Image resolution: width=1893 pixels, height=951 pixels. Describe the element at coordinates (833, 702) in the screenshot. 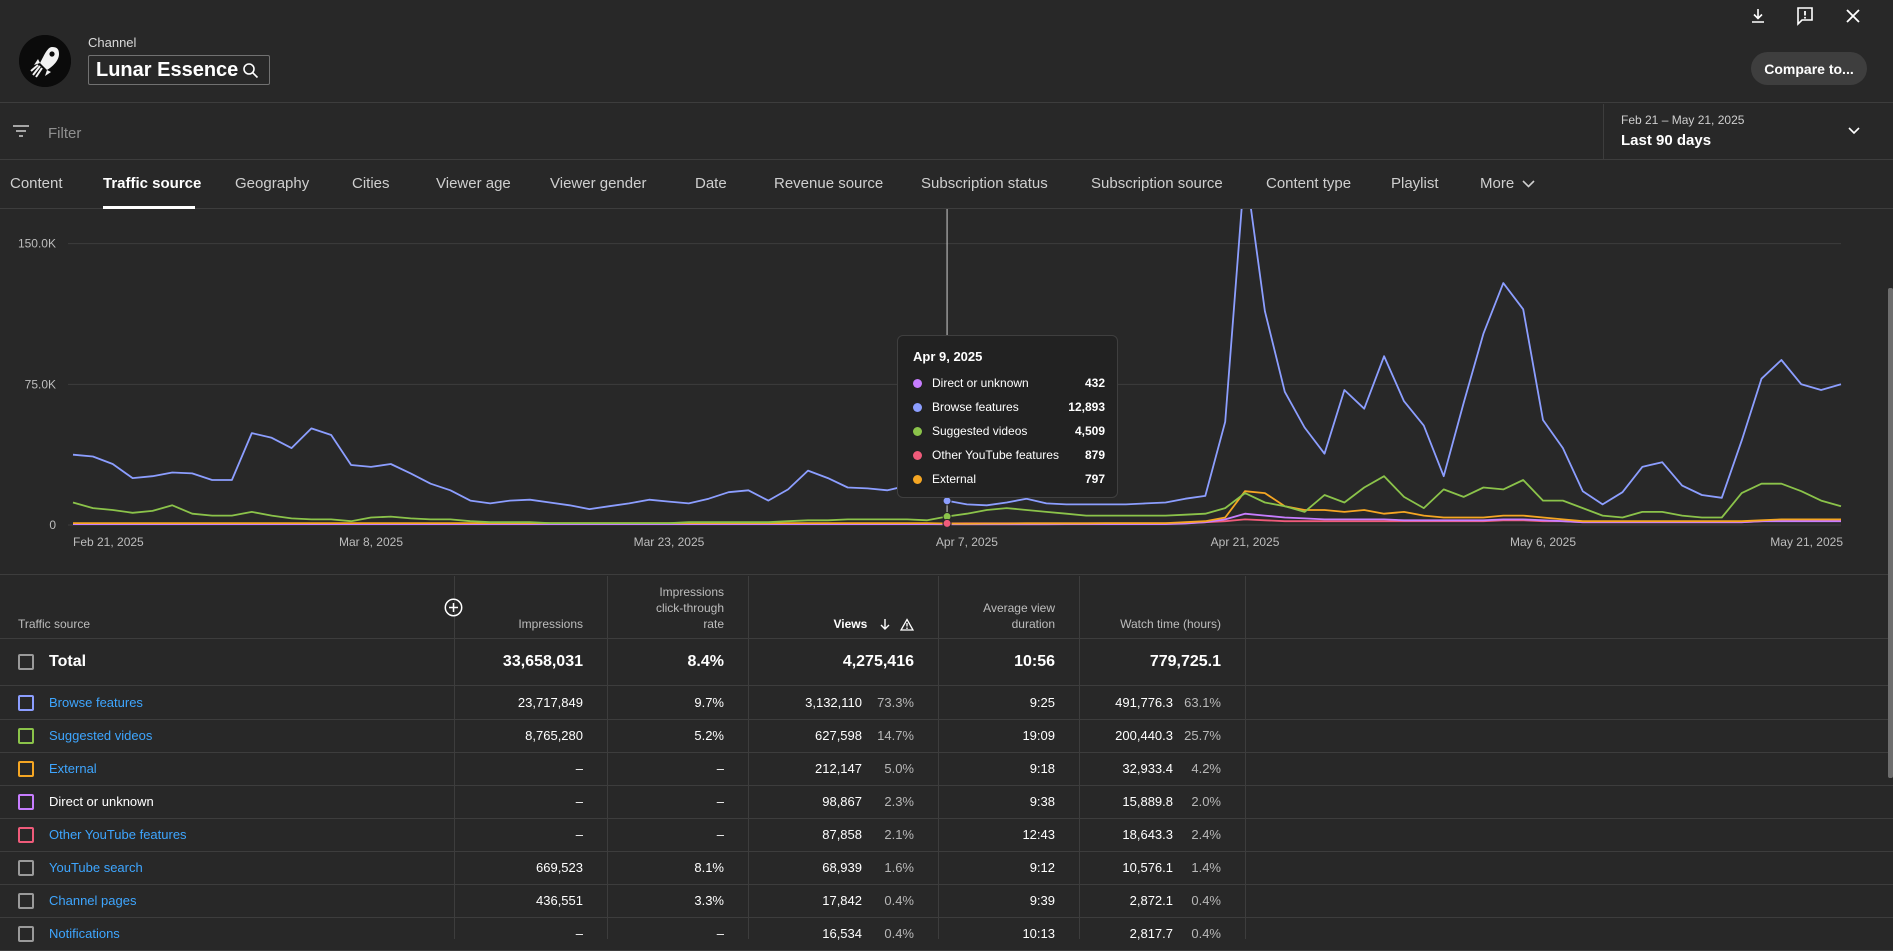

I see `views-value: 3,132,110` at that location.